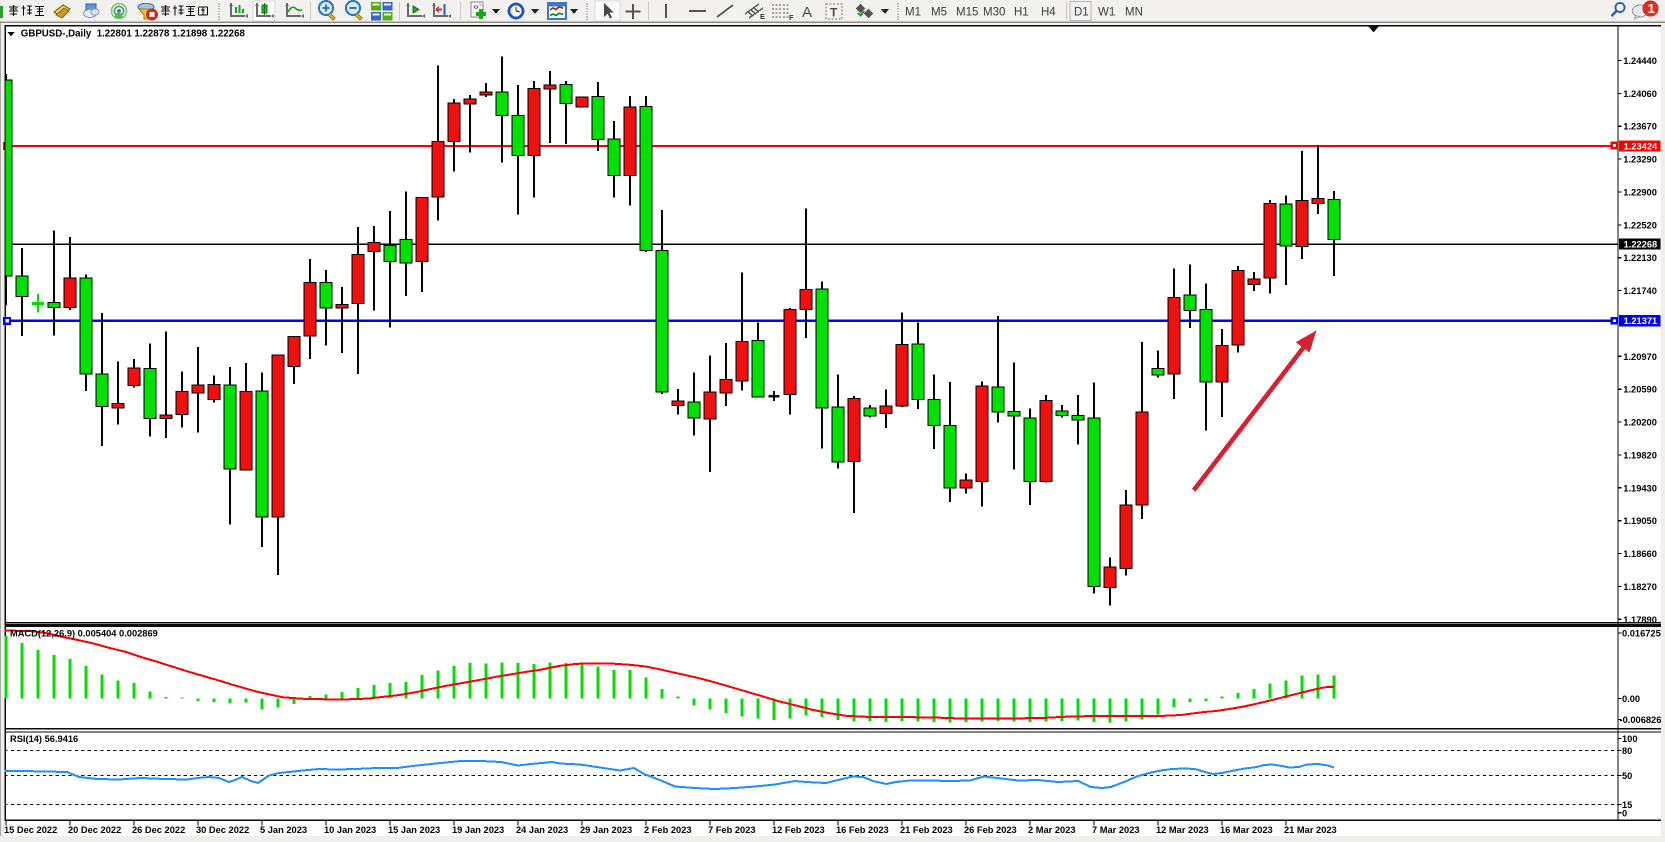 This screenshot has height=842, width=1665. What do you see at coordinates (1640, 225) in the screenshot?
I see `svg-text: 1.22520` at bounding box center [1640, 225].